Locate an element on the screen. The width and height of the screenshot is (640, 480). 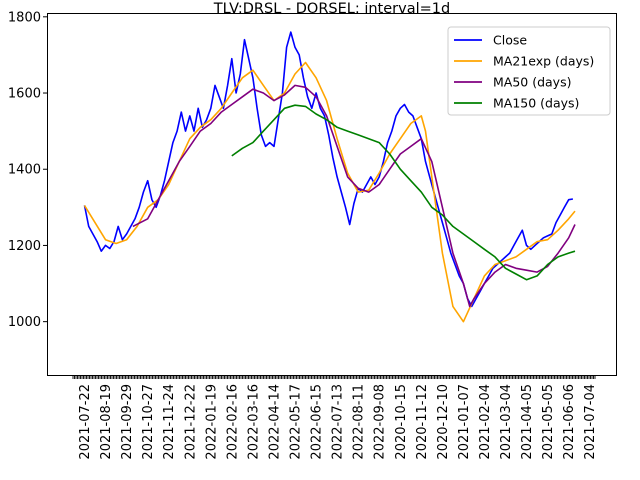
legend-label: Close is located at coordinates (510, 40).